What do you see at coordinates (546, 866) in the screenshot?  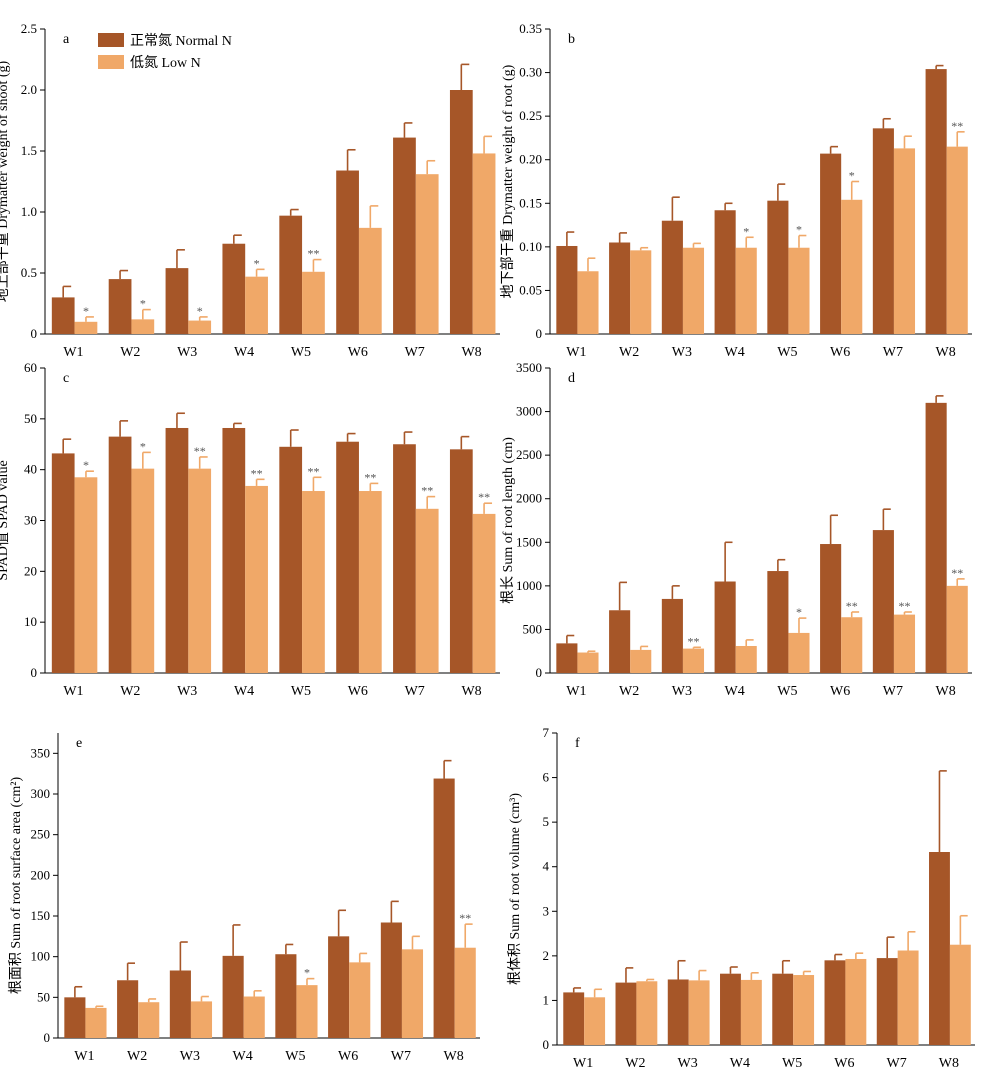 I see `y-tick-label: 4` at bounding box center [546, 866].